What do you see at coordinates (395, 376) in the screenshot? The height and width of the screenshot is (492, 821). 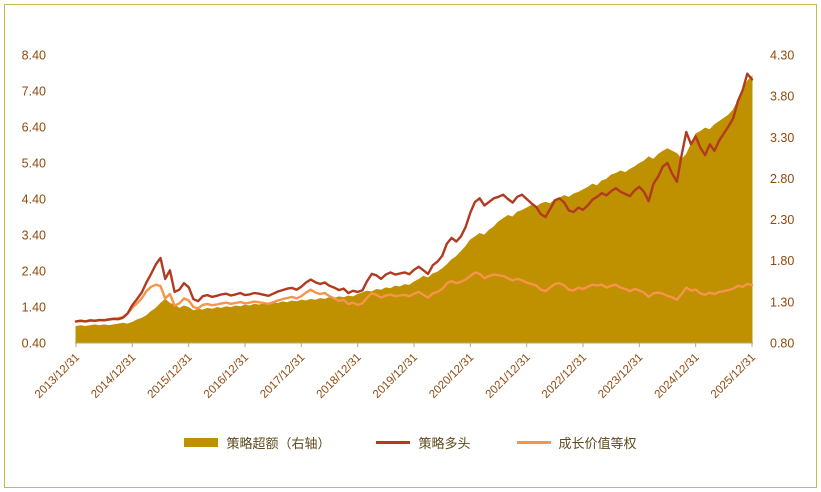 I see `x-axis-tick-label: 2019/12/31` at bounding box center [395, 376].